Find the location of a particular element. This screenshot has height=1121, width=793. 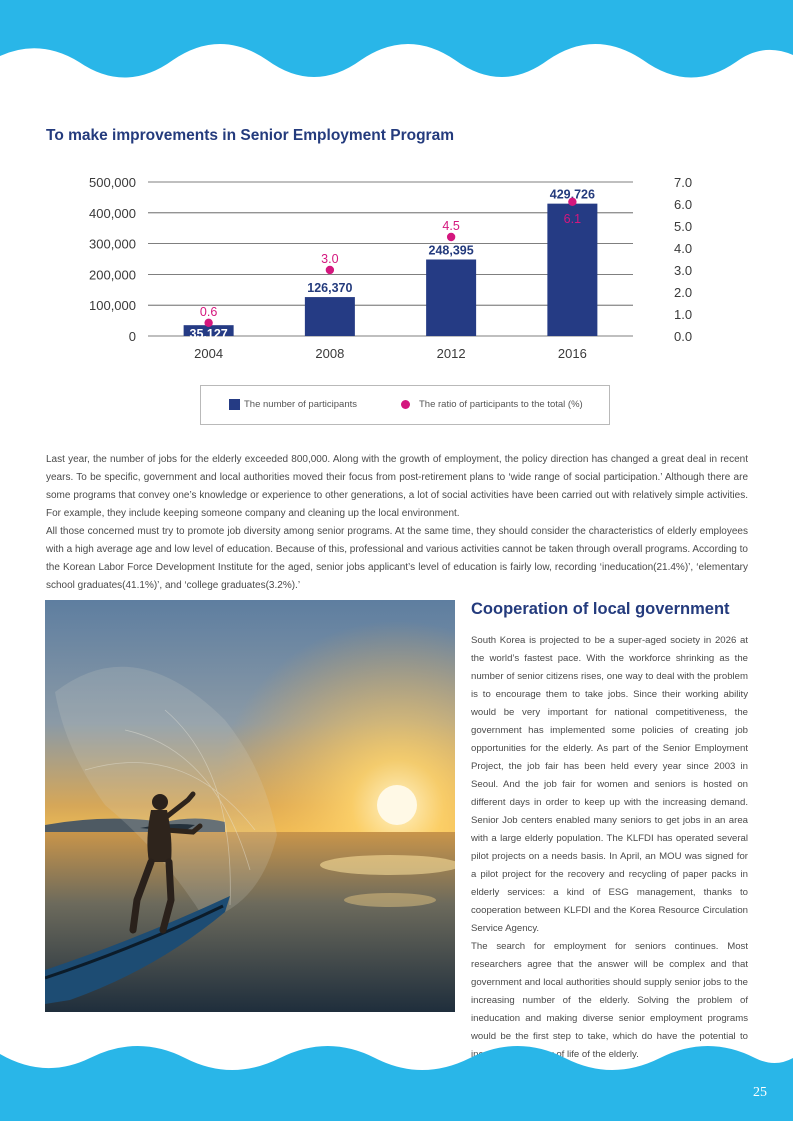

ratio-value-label: 4.5 is located at coordinates (450, 226).